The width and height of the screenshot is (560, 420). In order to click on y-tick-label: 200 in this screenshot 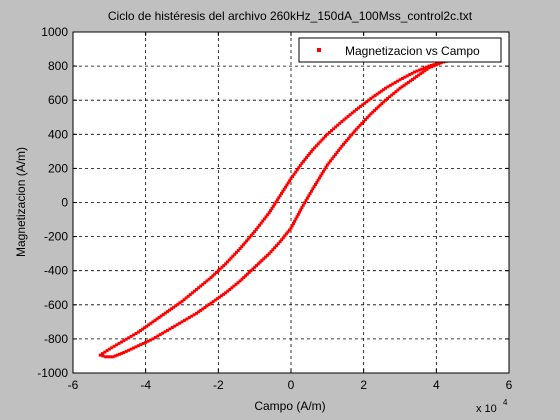, I will do `click(58, 168)`.